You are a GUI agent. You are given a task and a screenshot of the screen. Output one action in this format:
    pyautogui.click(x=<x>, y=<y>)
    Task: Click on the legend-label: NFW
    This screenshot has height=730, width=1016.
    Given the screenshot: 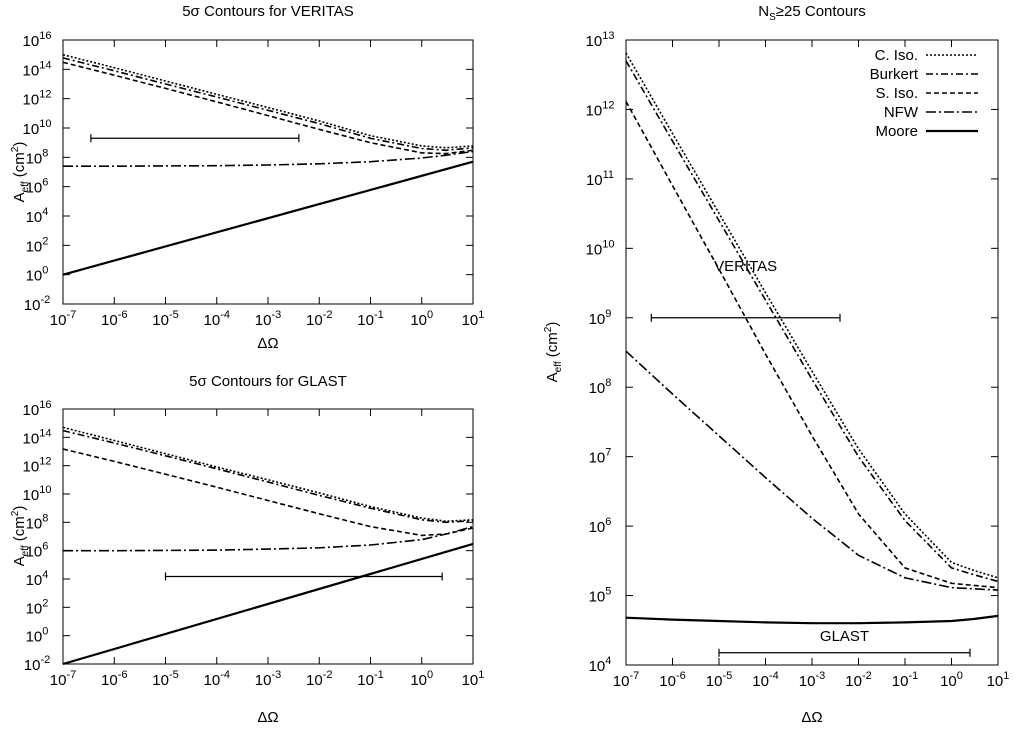 What is the action you would take?
    pyautogui.click(x=901, y=112)
    